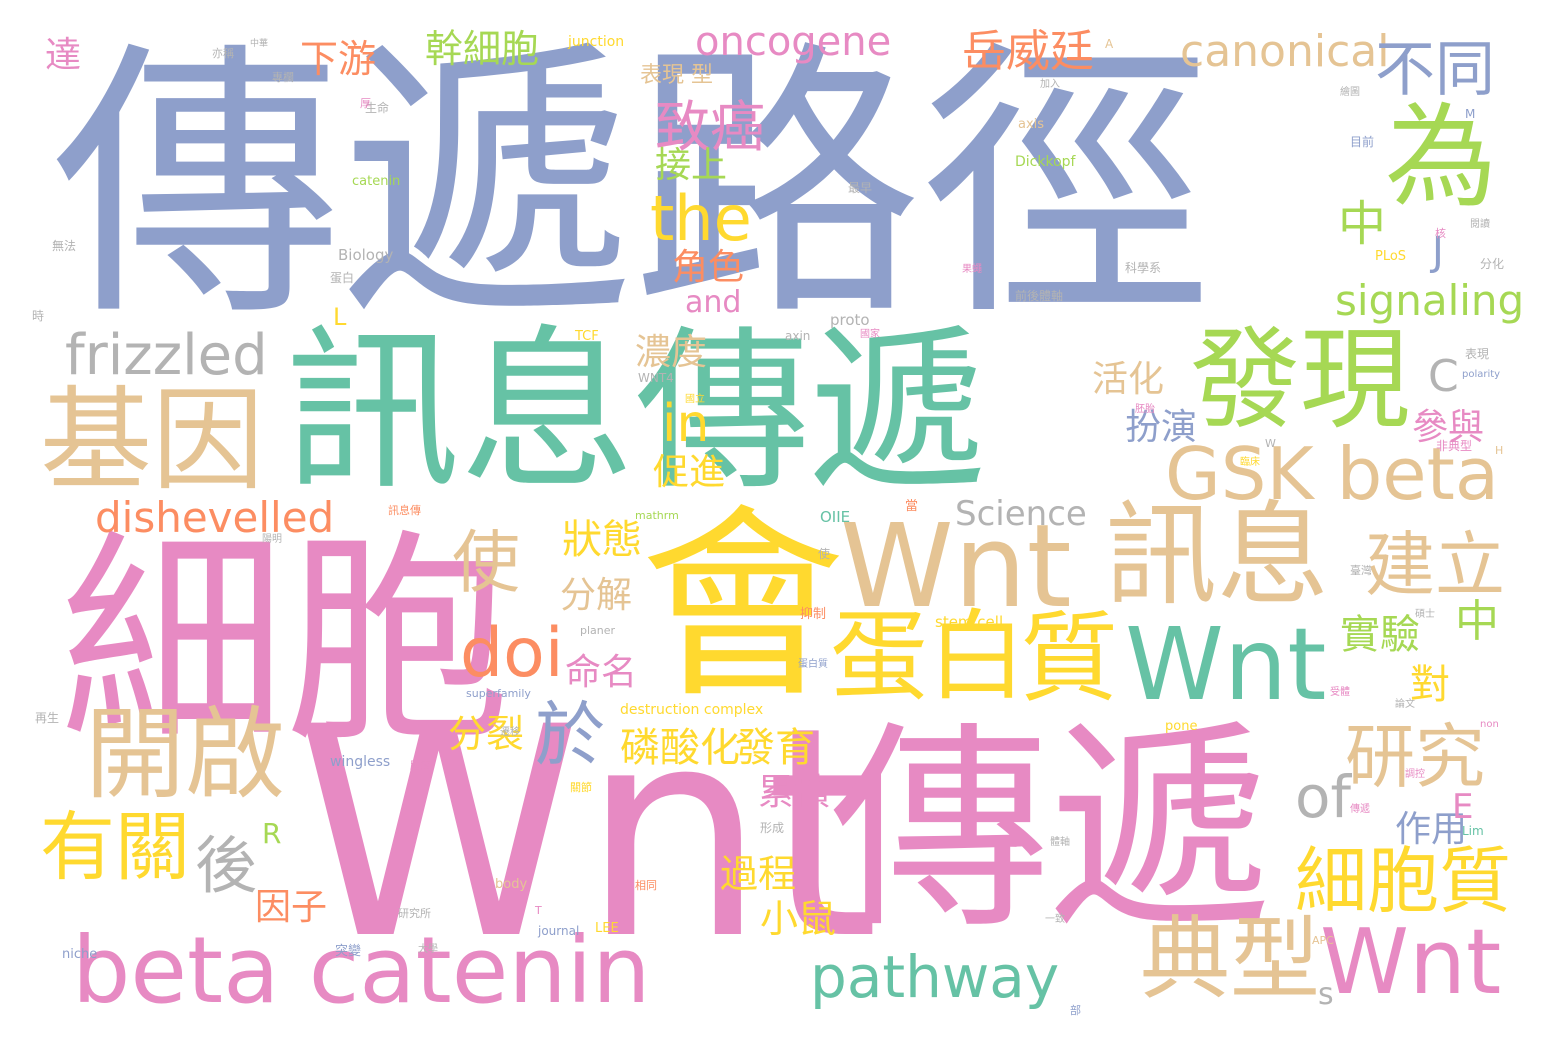 The image size is (1548, 1052). I want to click on word: superfamily, so click(498, 693).